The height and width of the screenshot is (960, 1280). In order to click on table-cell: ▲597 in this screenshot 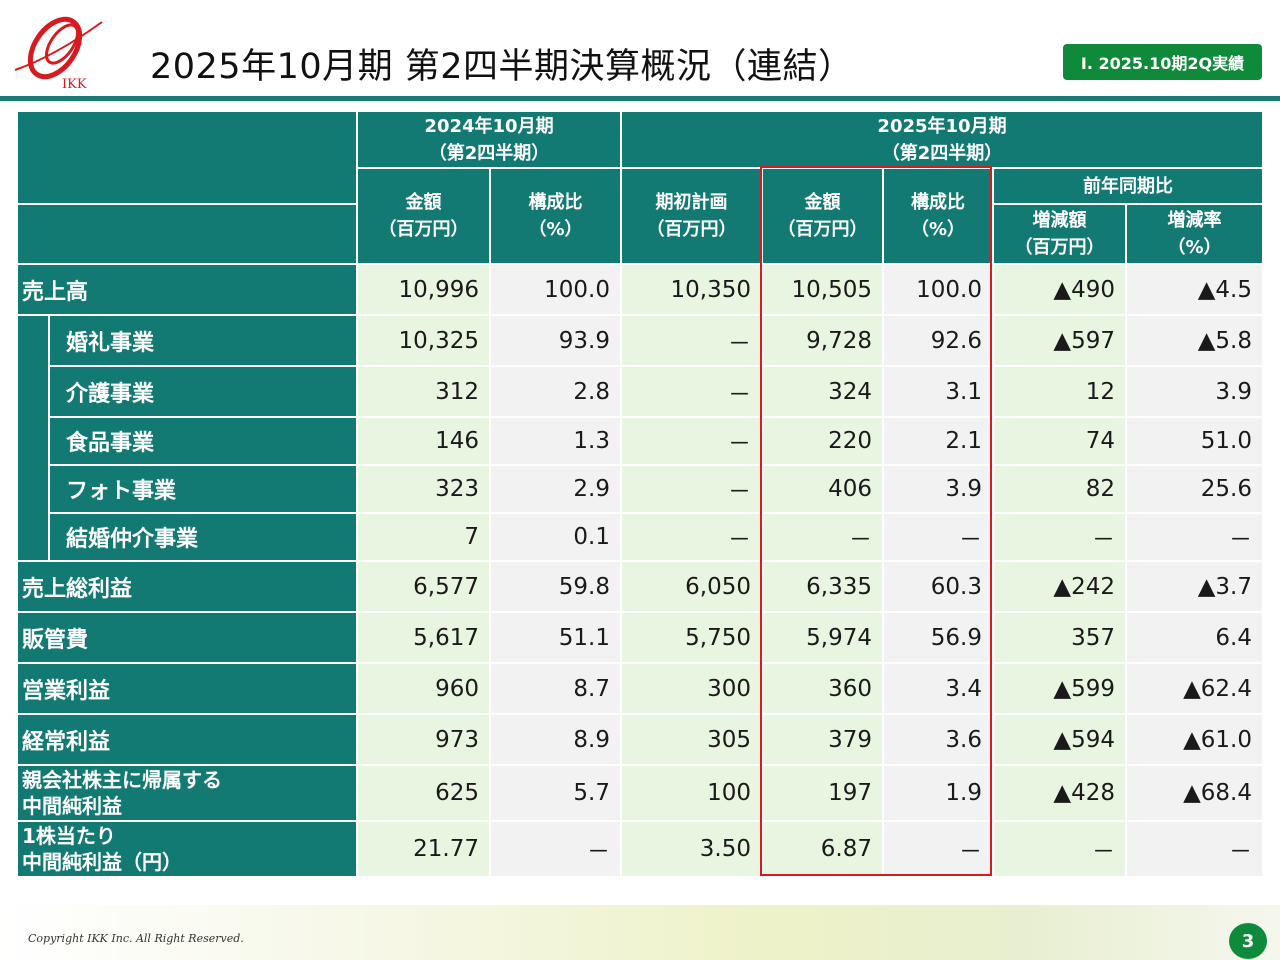, I will do `click(1059, 340)`.